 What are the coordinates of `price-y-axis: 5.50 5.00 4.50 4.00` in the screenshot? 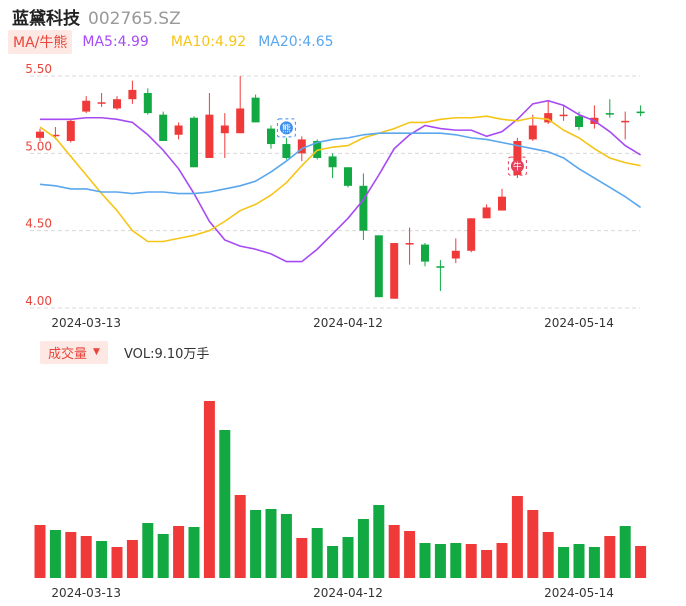 It's located at (38, 185).